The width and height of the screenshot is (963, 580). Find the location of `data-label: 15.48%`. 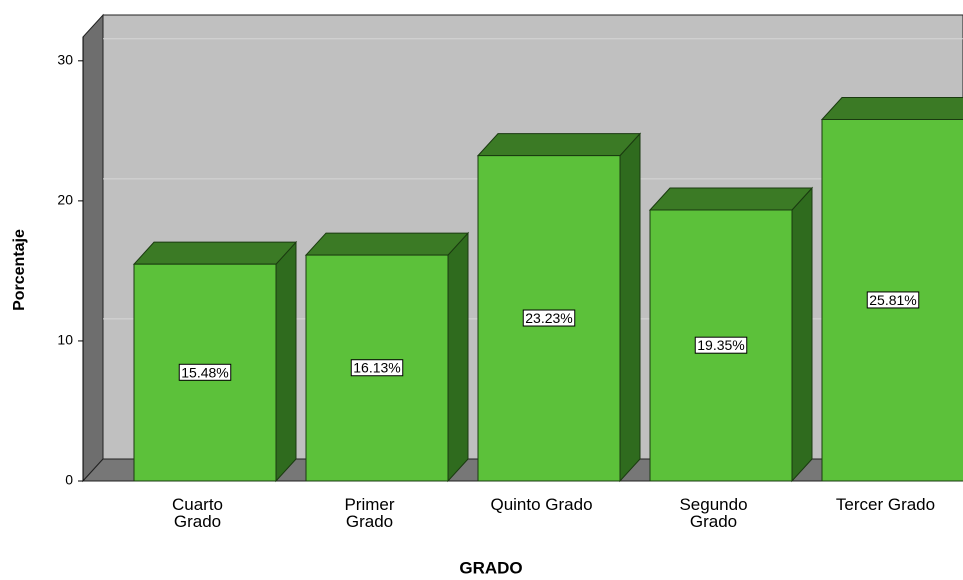

data-label: 15.48% is located at coordinates (204, 372).